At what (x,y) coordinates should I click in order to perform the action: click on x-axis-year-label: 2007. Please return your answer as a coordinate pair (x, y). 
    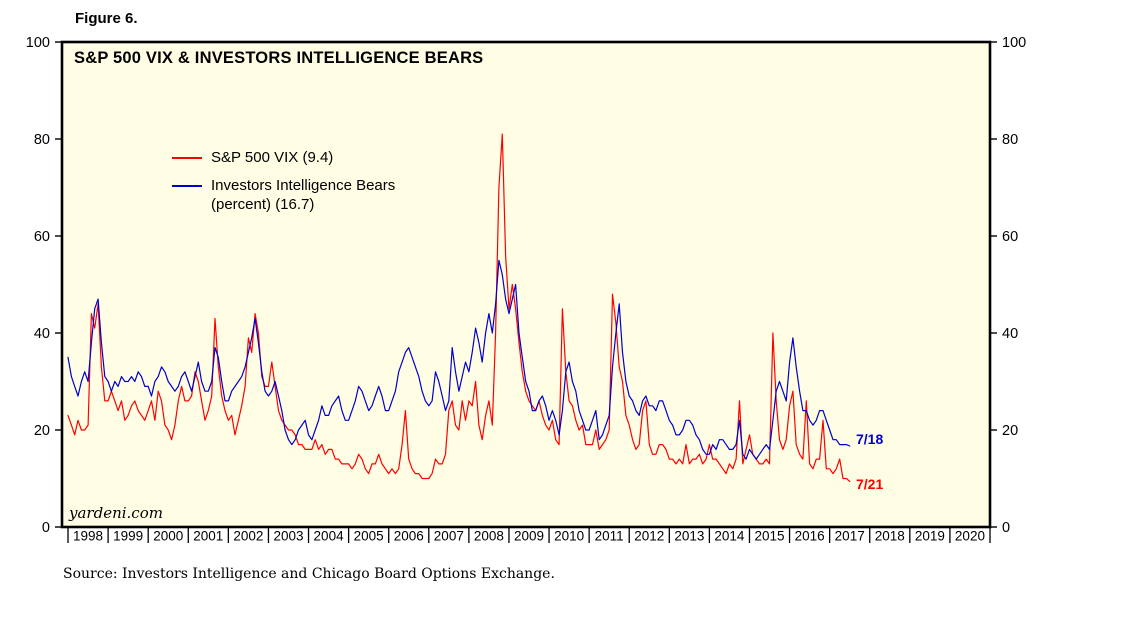
    Looking at the image, I should click on (449, 536).